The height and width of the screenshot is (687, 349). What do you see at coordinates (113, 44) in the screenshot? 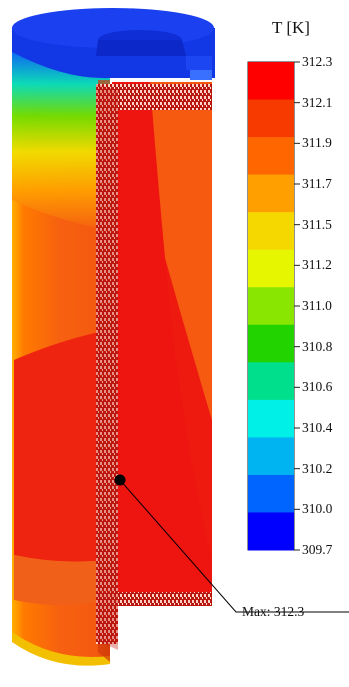
I see `top-cap` at bounding box center [113, 44].